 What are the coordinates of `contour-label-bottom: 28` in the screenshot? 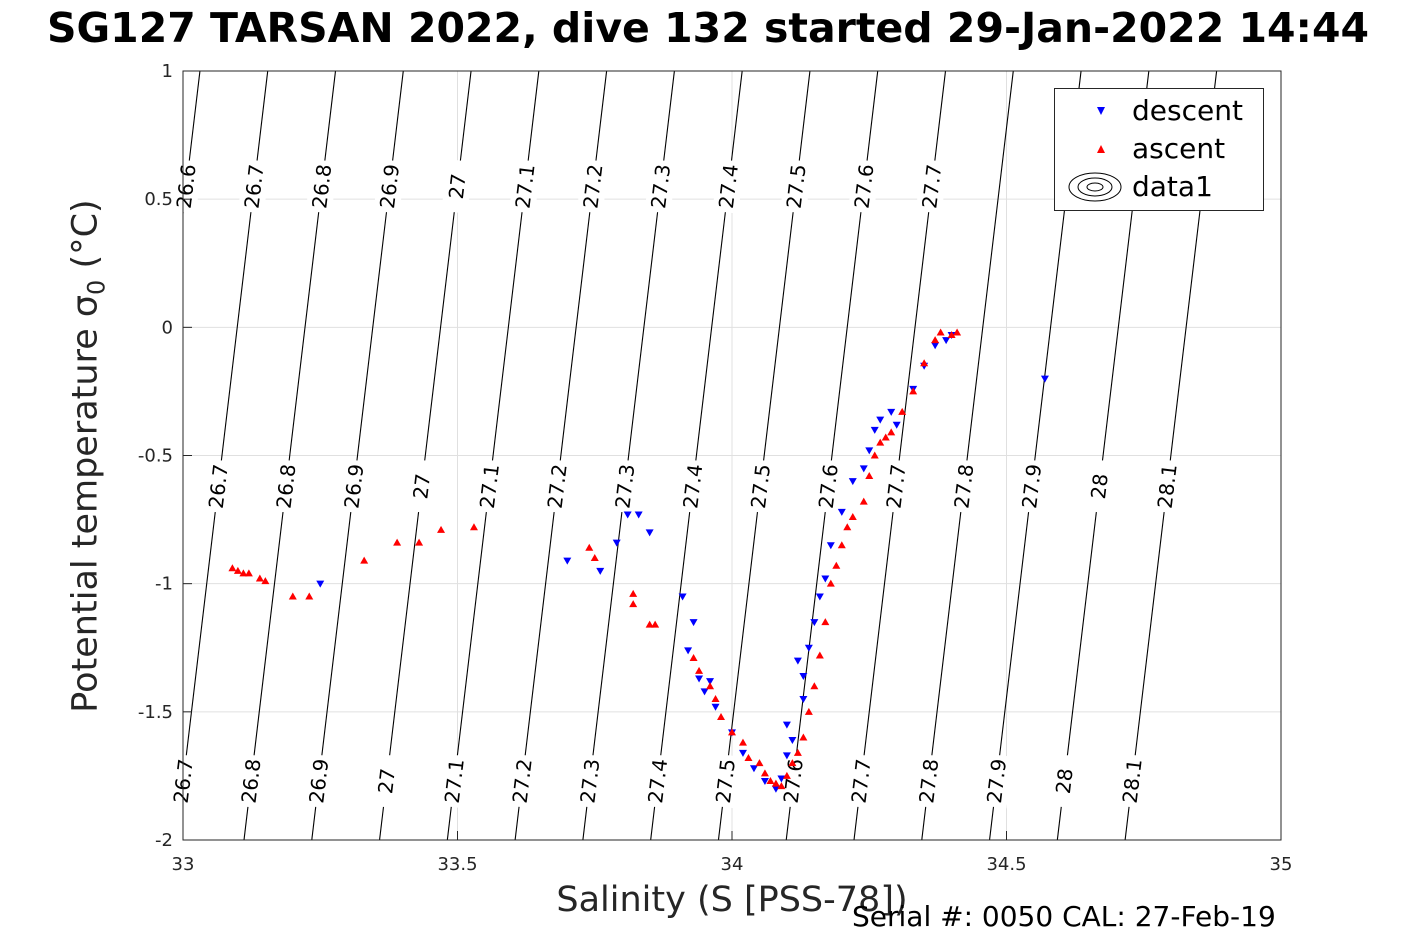 It's located at (1064, 781).